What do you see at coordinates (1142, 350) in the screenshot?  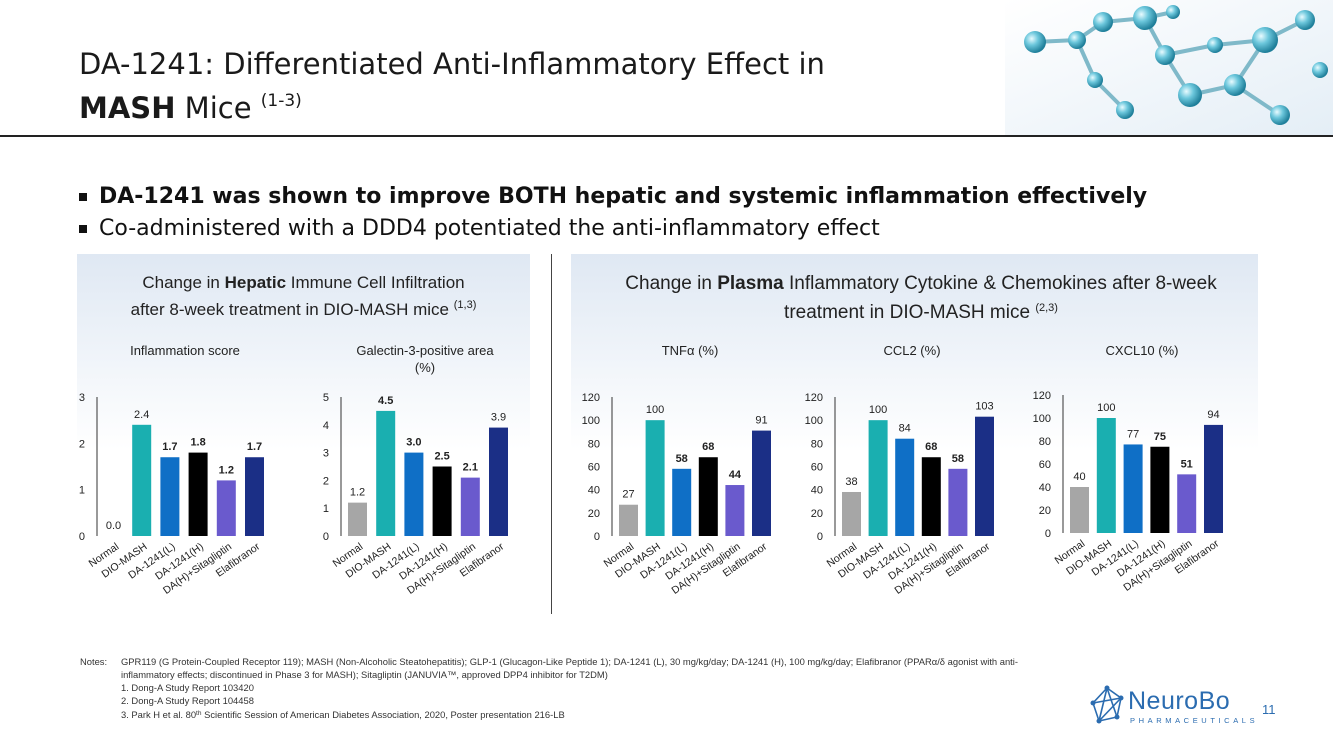 I see `chart-title: CXCL10 (%)` at bounding box center [1142, 350].